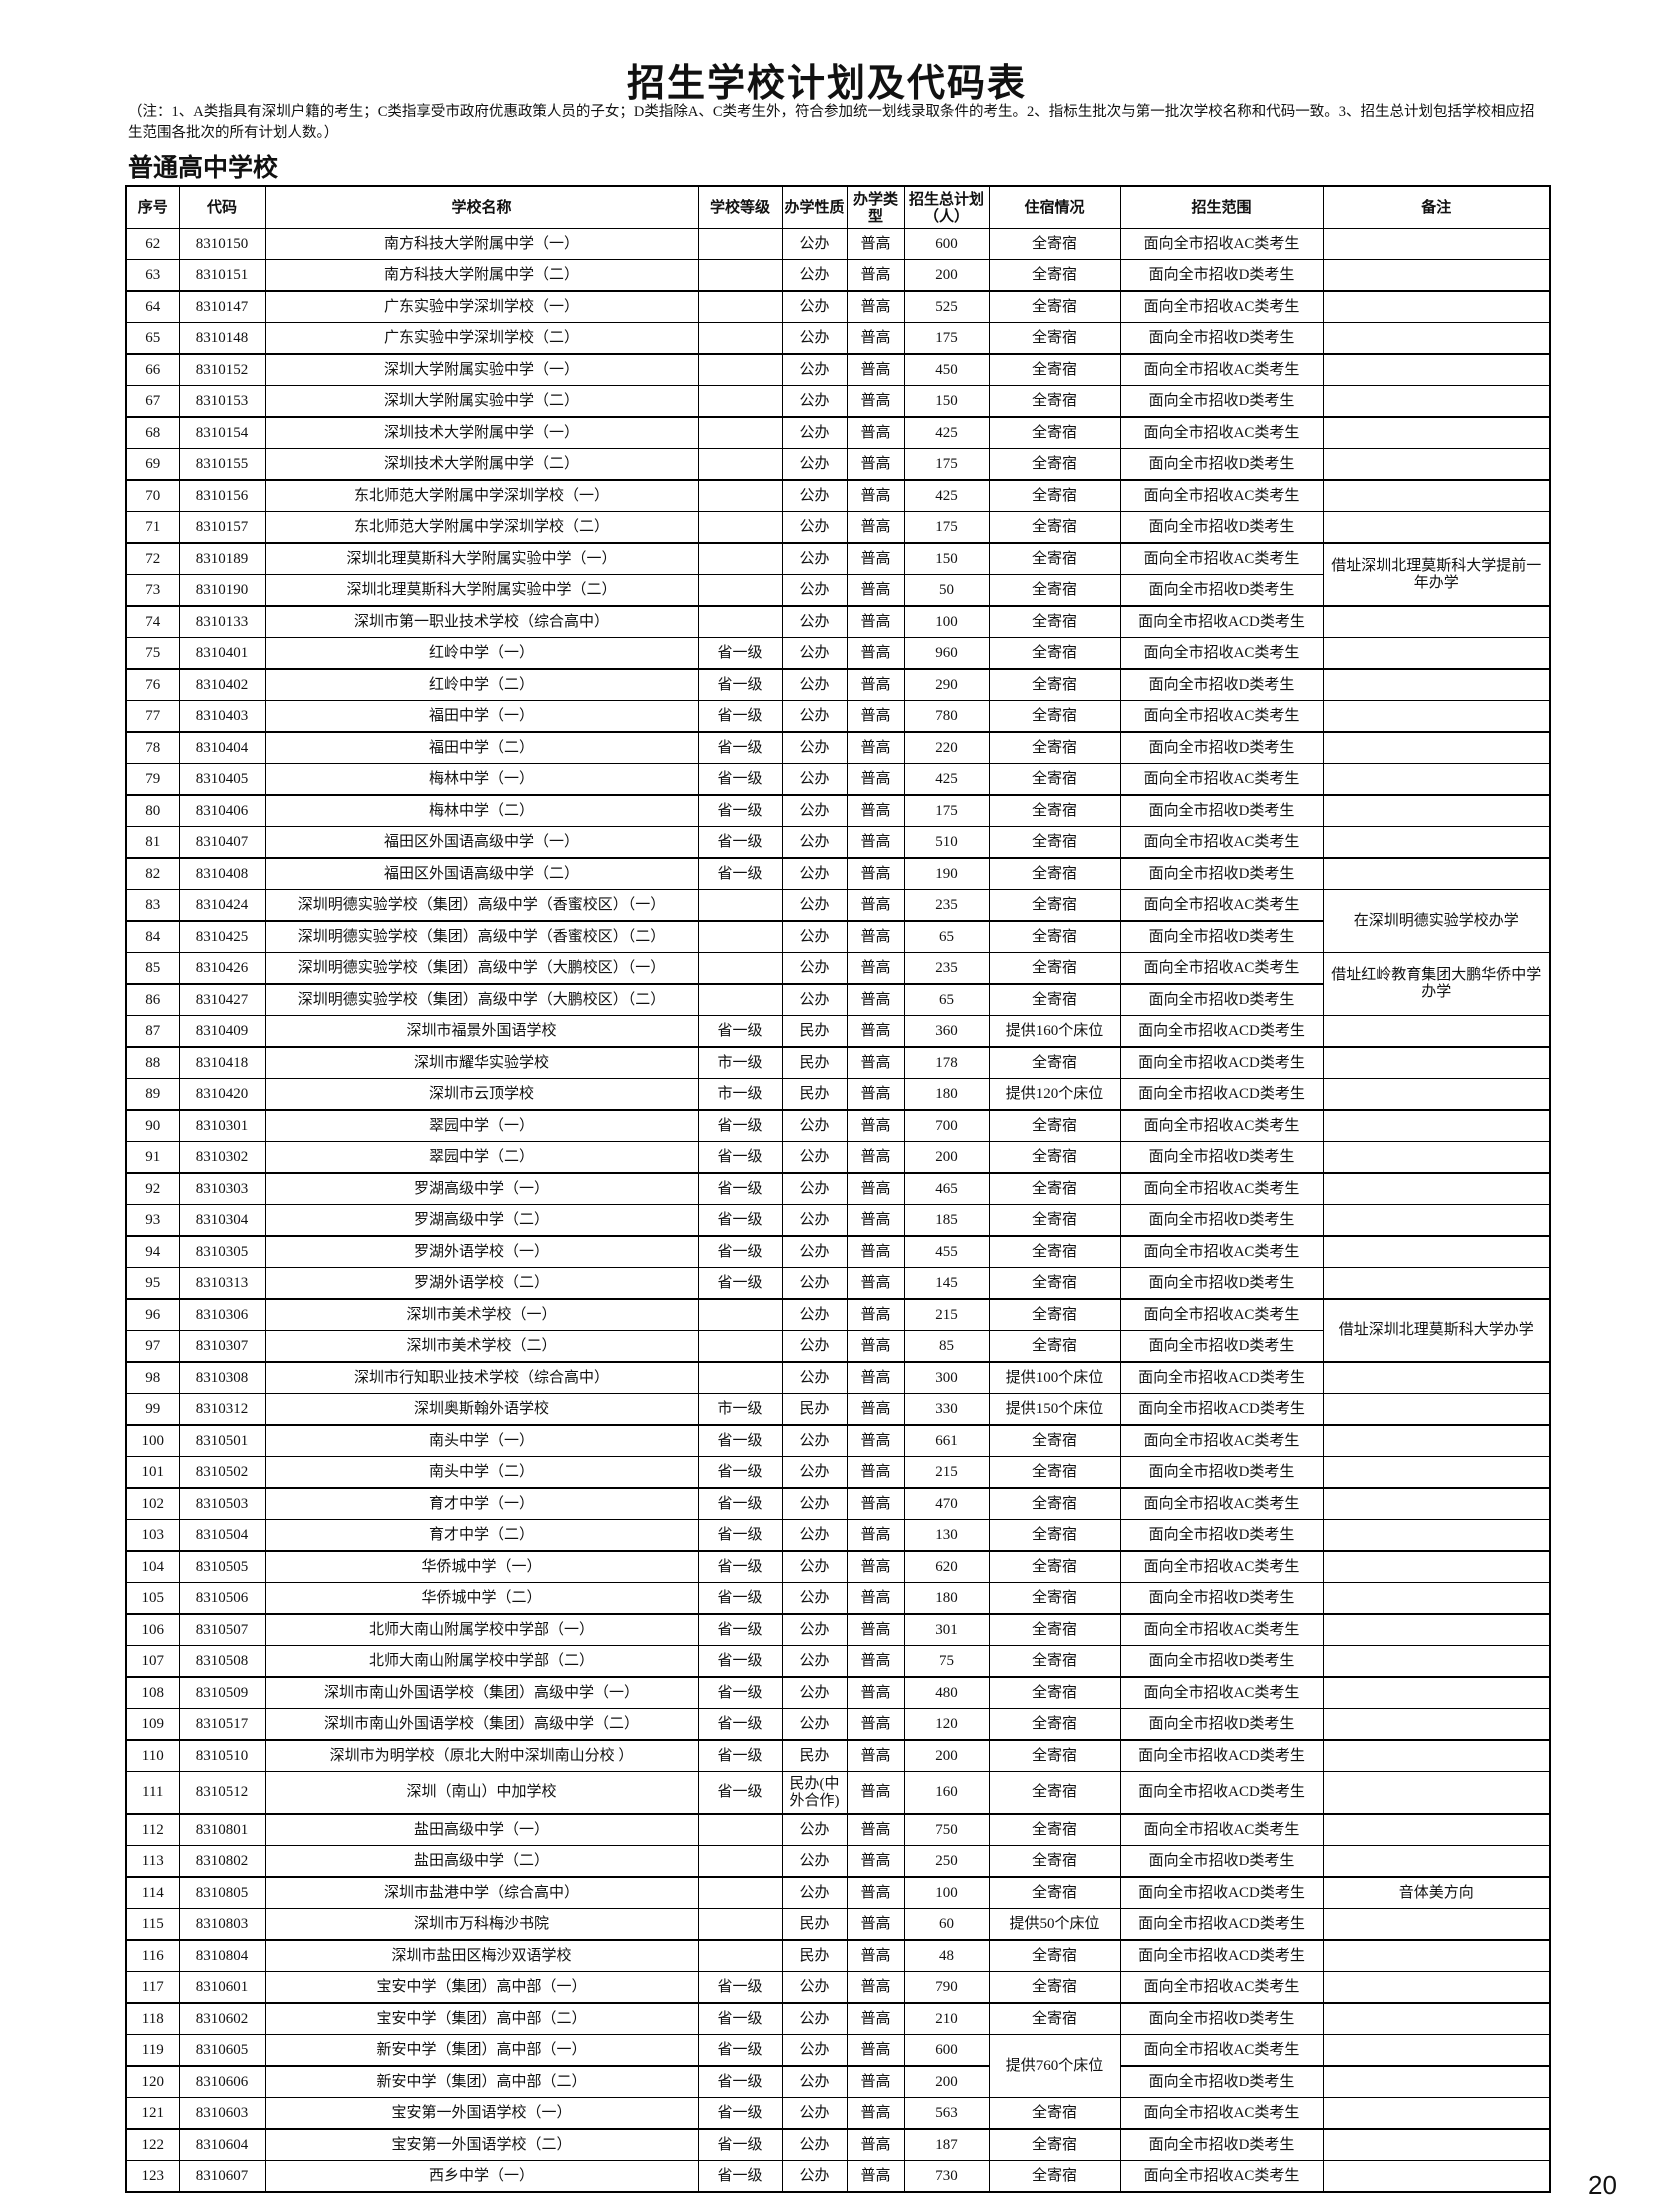 The width and height of the screenshot is (1654, 2205). What do you see at coordinates (222, 1661) in the screenshot?
I see `cell-code: 8310508` at bounding box center [222, 1661].